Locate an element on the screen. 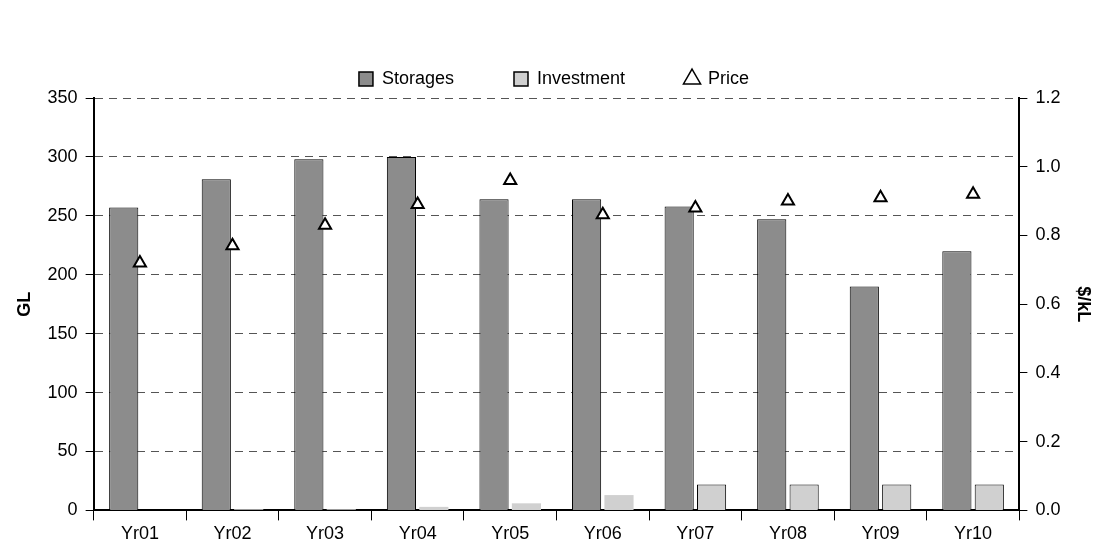  y2-tick-label: 0.4 is located at coordinates (1048, 371).